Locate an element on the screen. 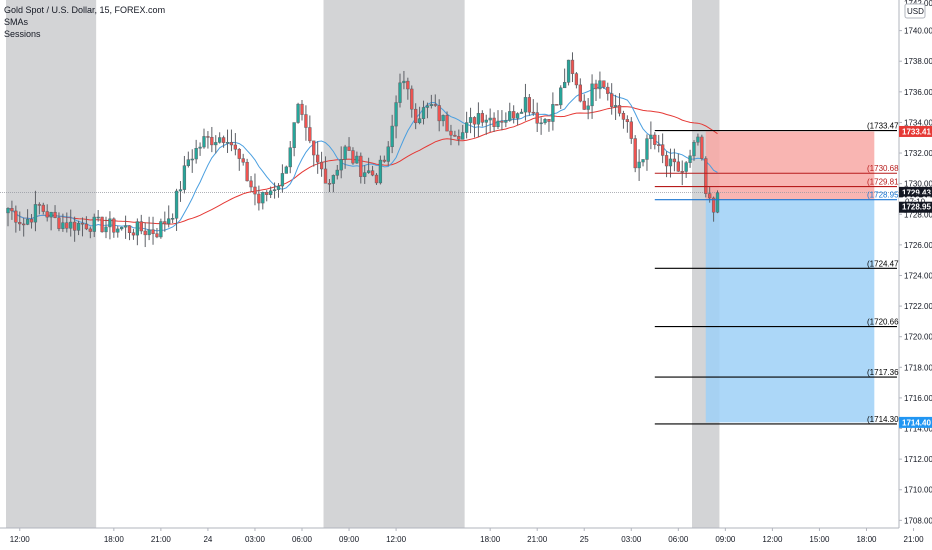 This screenshot has width=932, height=550. stop-loss-zone is located at coordinates (790, 165).